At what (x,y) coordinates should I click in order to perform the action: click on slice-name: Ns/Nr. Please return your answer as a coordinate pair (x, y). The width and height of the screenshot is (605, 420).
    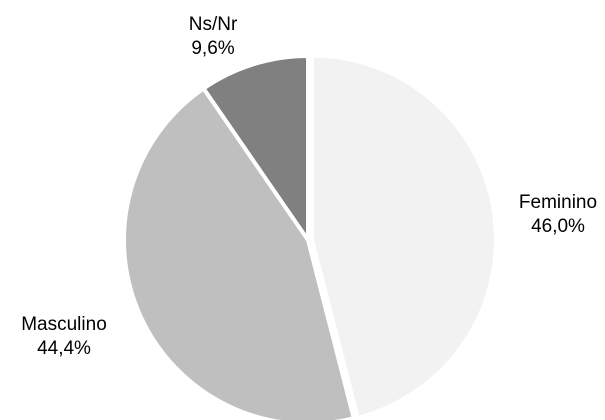
    Looking at the image, I should click on (213, 24).